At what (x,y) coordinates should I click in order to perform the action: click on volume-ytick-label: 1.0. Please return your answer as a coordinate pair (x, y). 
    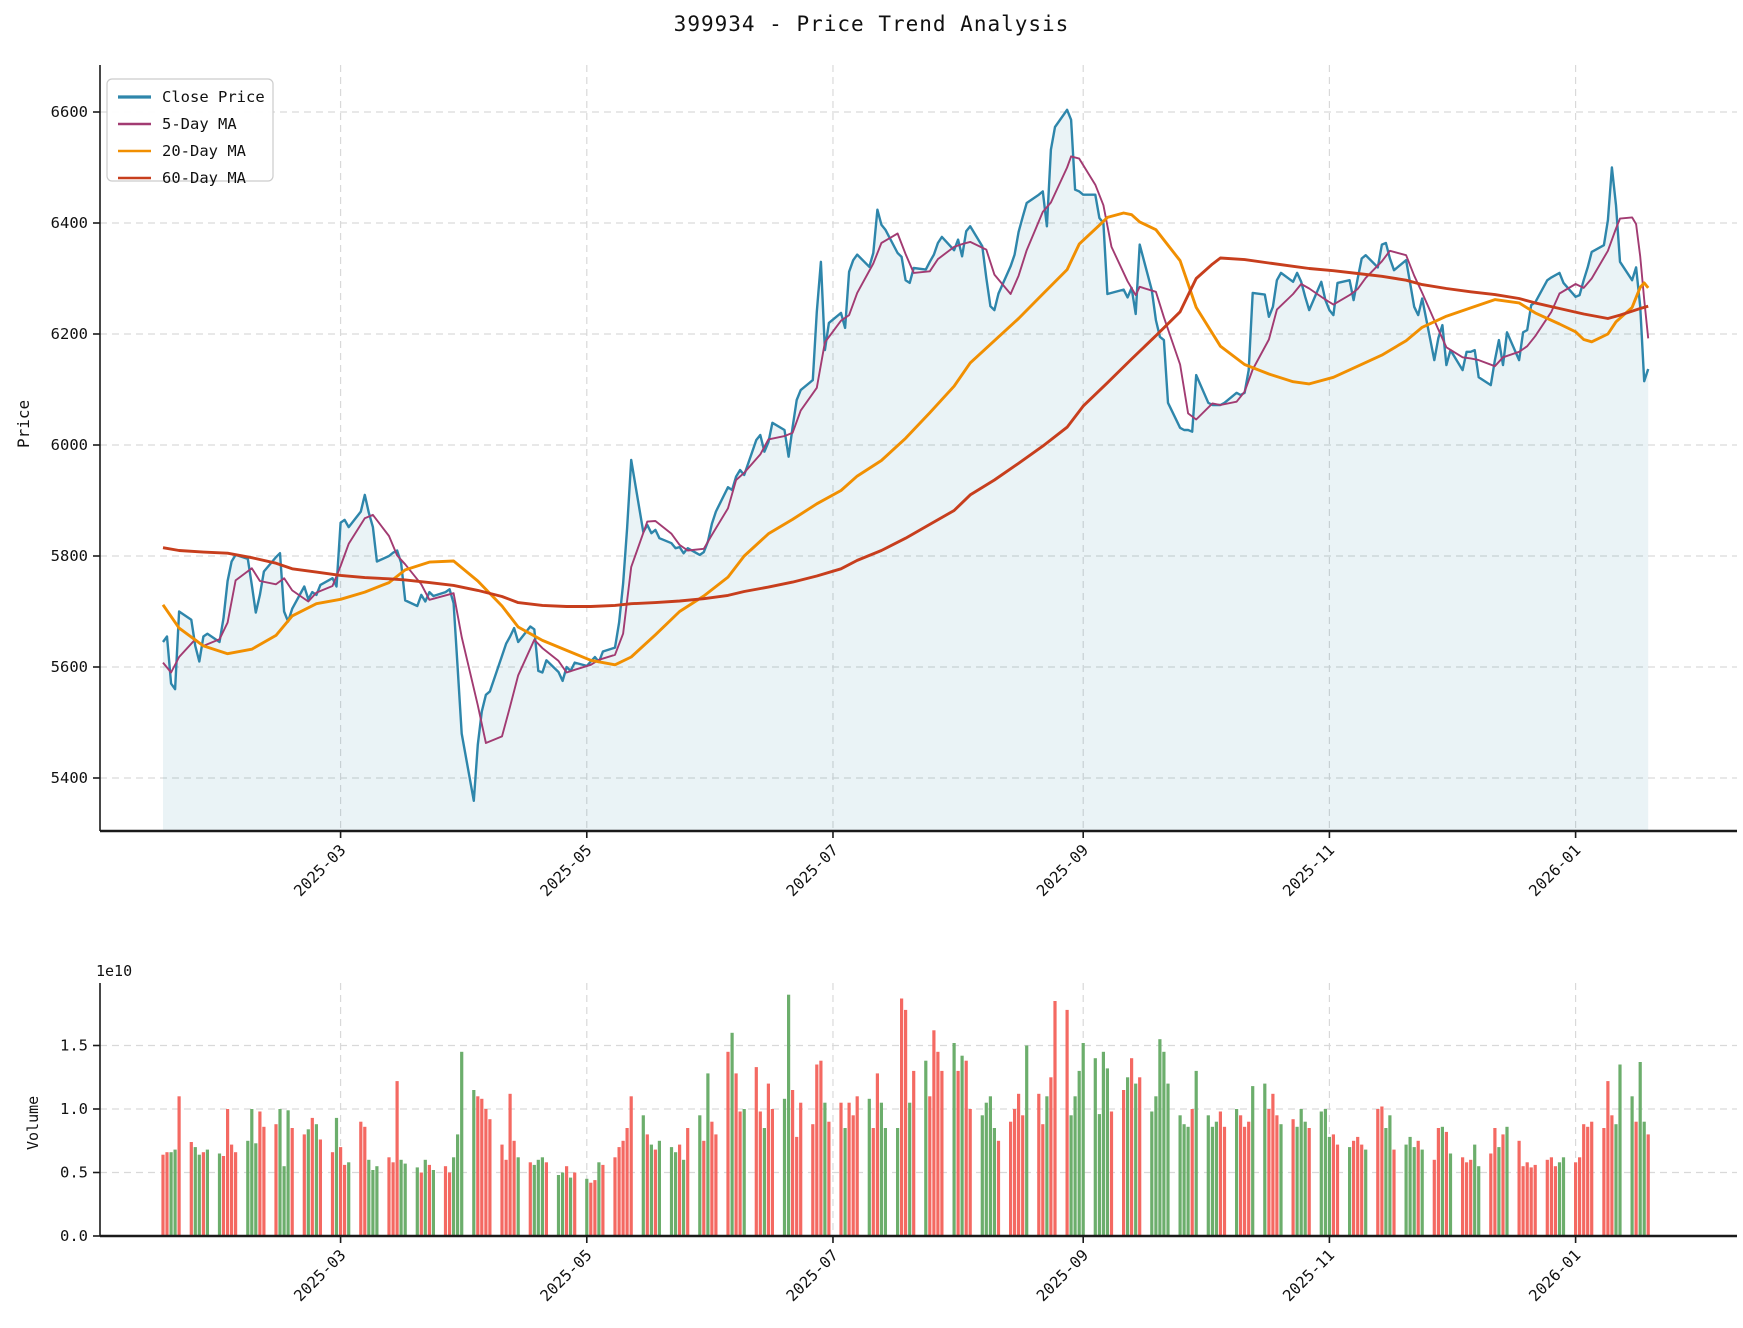
    Looking at the image, I should click on (74, 1109).